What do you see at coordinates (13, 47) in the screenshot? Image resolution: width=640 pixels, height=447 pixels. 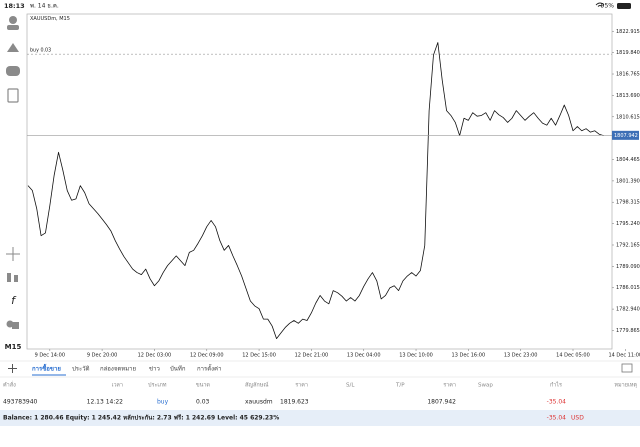 I see `trade-icon` at bounding box center [13, 47].